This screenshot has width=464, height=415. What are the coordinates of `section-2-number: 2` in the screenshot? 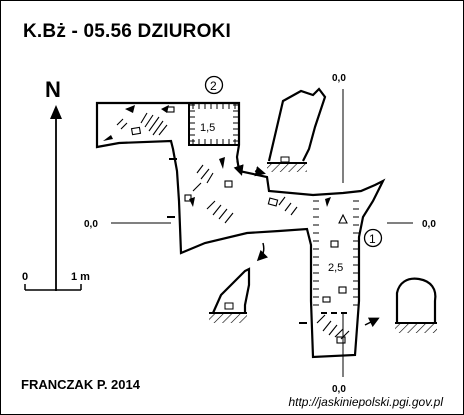 It's located at (213, 86).